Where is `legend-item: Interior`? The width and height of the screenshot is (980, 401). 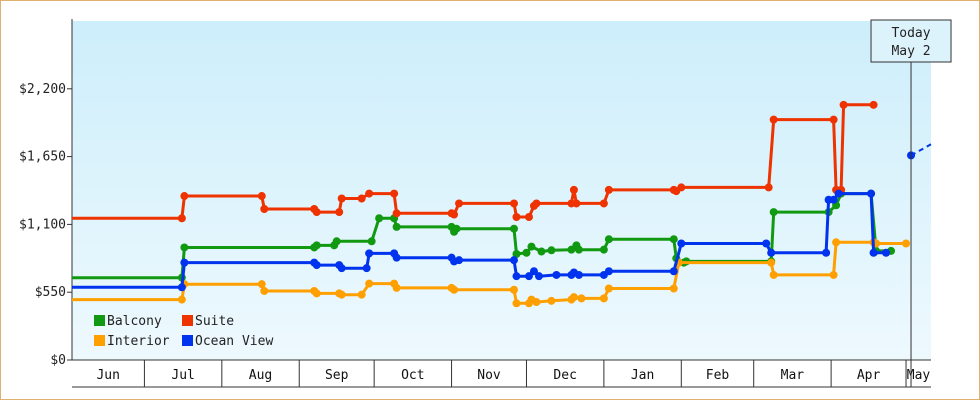 legend-item: Interior is located at coordinates (132, 341).